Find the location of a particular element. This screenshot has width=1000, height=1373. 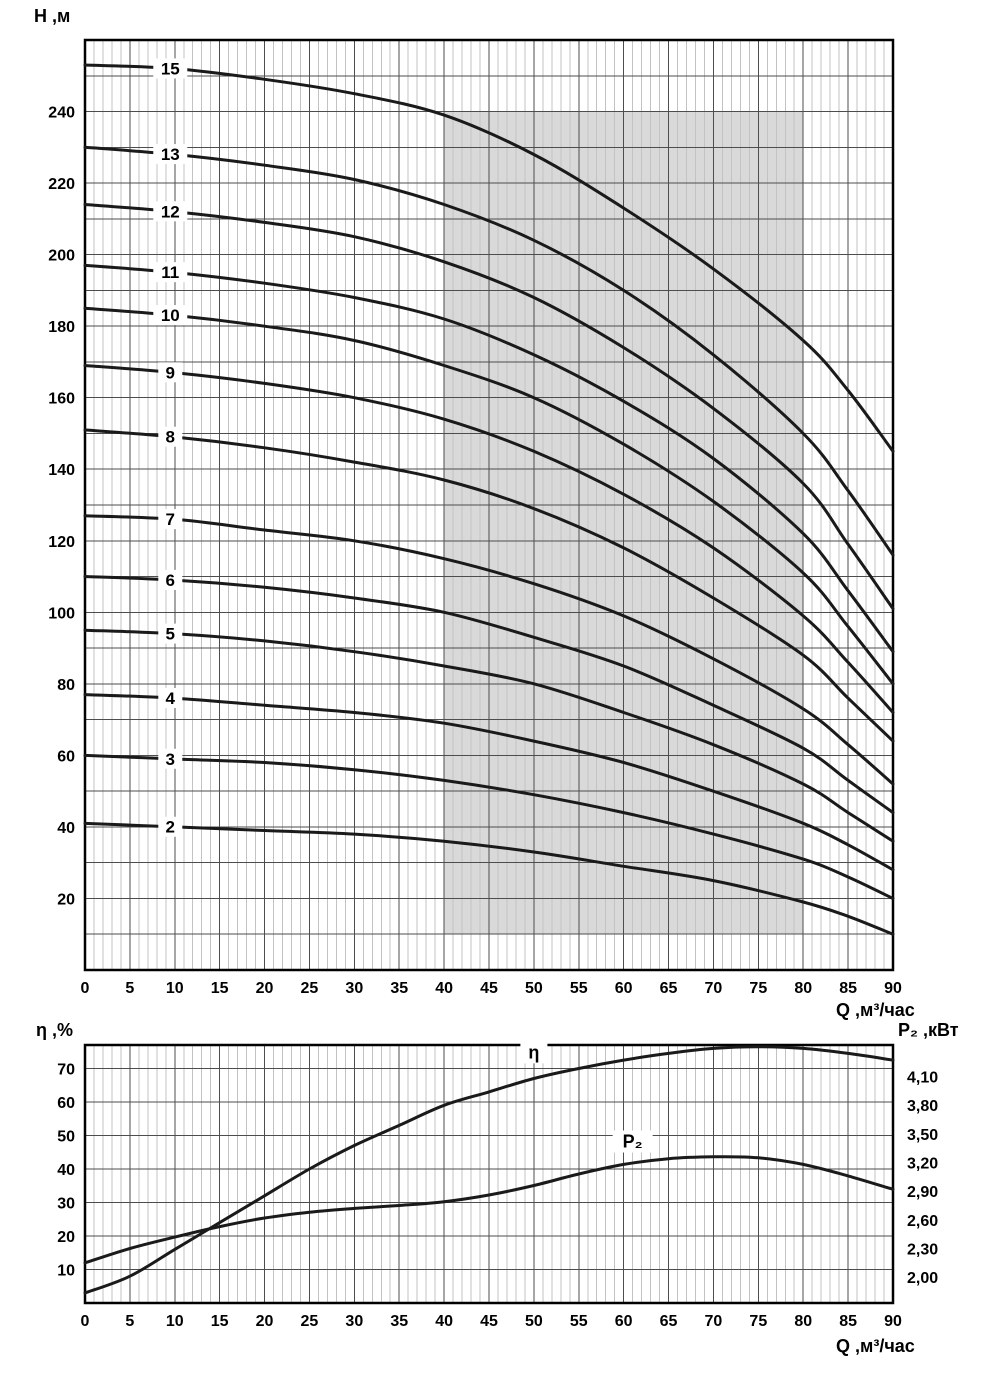

stage-curve-label: 10 is located at coordinates (170, 315).